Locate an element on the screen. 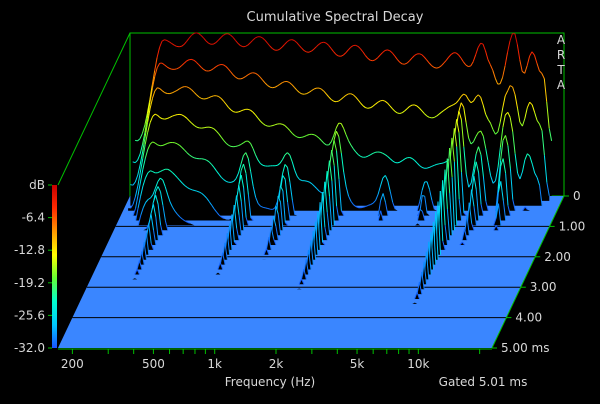 The width and height of the screenshot is (600, 404). x-tick-label: 500 is located at coordinates (153, 364).